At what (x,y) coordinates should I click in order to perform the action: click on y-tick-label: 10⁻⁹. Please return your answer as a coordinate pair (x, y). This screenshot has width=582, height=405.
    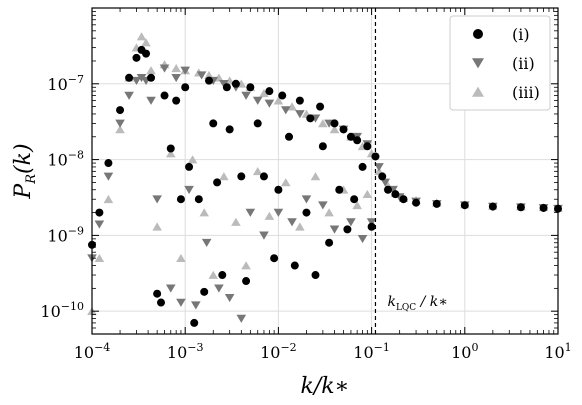
    Looking at the image, I should click on (65, 234).